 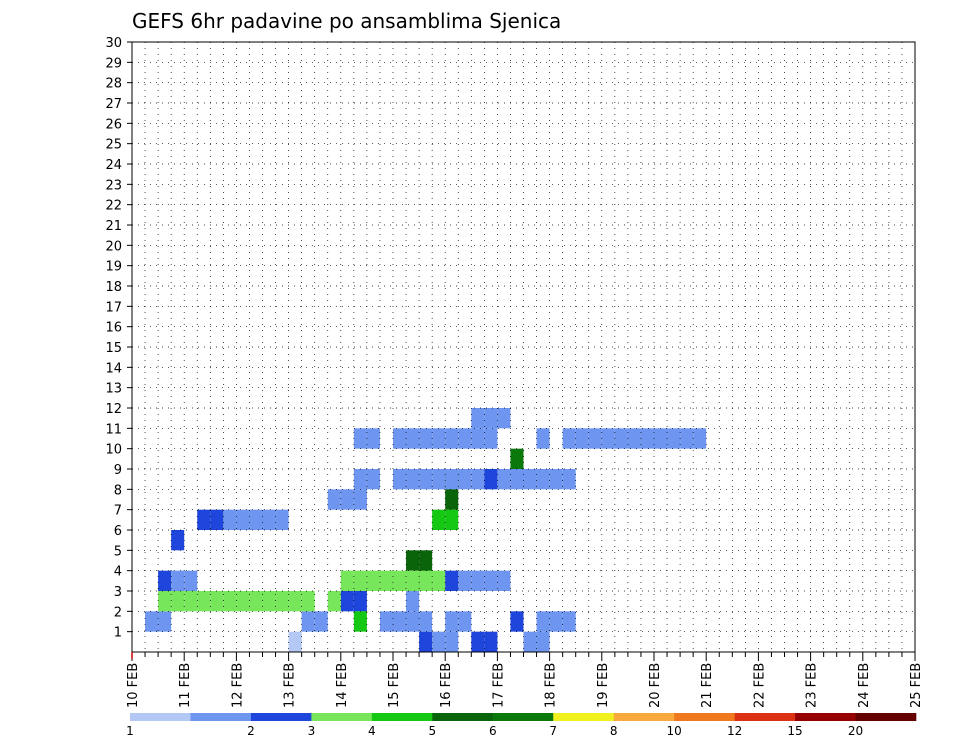 What do you see at coordinates (113, 368) in the screenshot?
I see `y-tick-label: 14` at bounding box center [113, 368].